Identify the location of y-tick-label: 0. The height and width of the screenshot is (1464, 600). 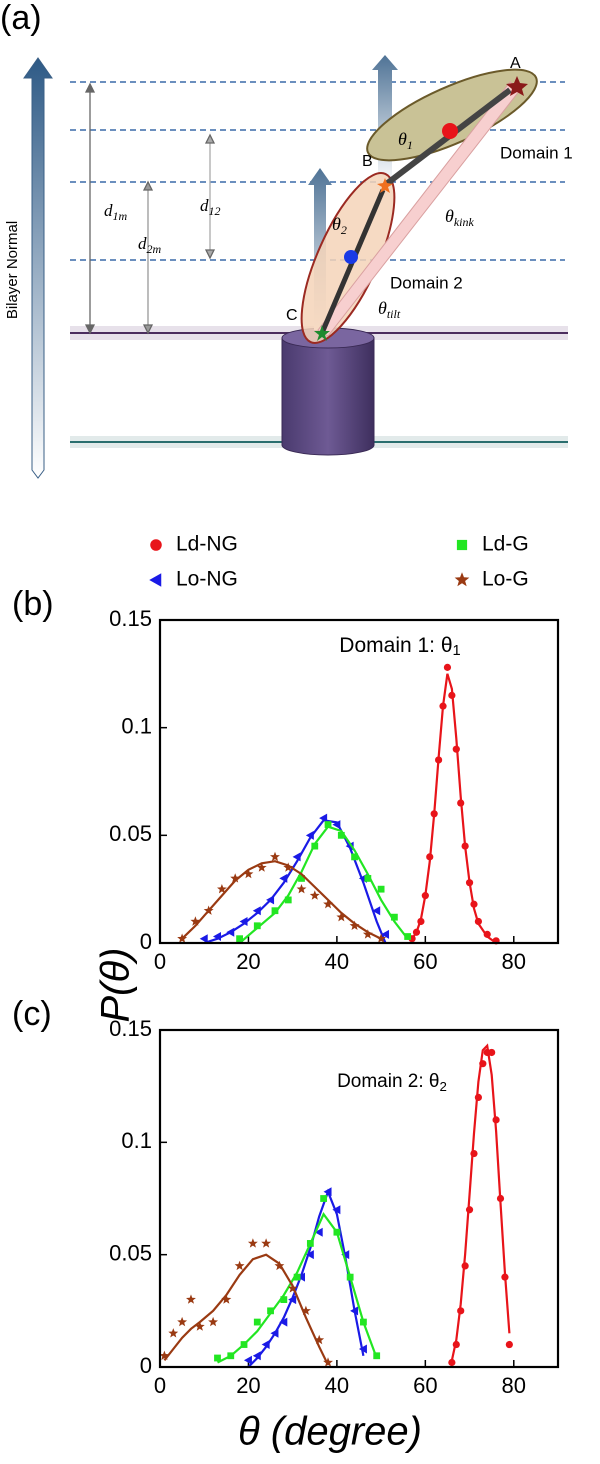
(146, 941).